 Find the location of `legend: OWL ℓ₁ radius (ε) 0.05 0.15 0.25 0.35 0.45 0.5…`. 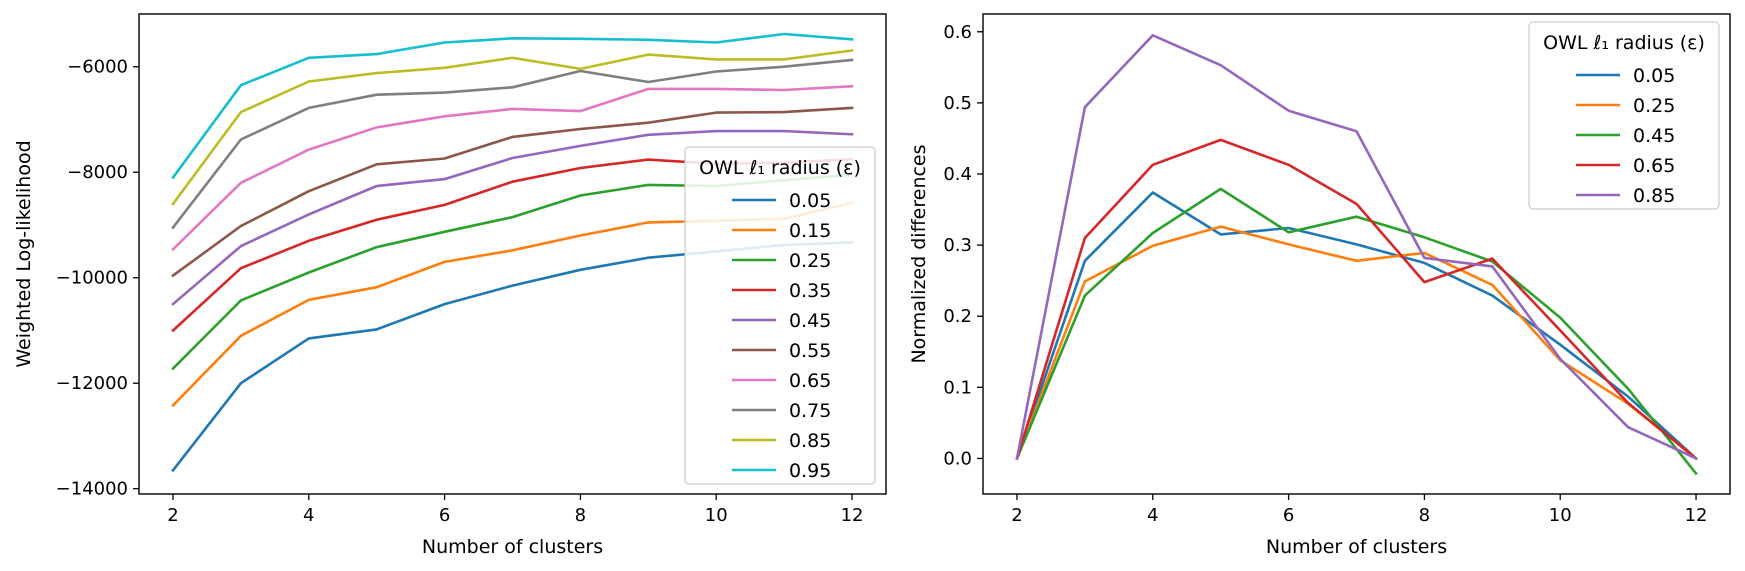

legend: OWL ℓ₁ radius (ε) 0.05 0.15 0.25 0.35 0.45 0.5… is located at coordinates (780, 315).